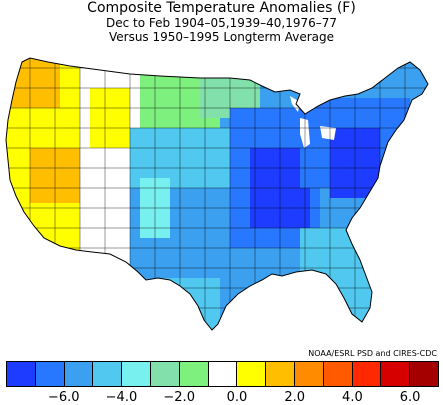 The width and height of the screenshot is (443, 405). Describe the element at coordinates (179, 397) in the screenshot. I see `legend-tick-label: −2.0` at that location.